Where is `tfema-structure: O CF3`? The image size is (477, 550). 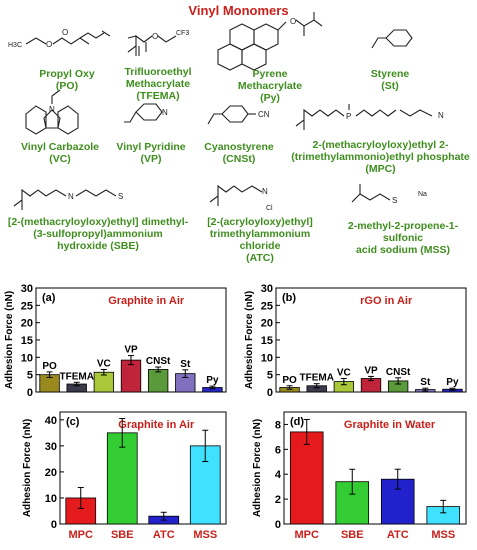 tfema-structure: O CF3 is located at coordinates (158, 43).